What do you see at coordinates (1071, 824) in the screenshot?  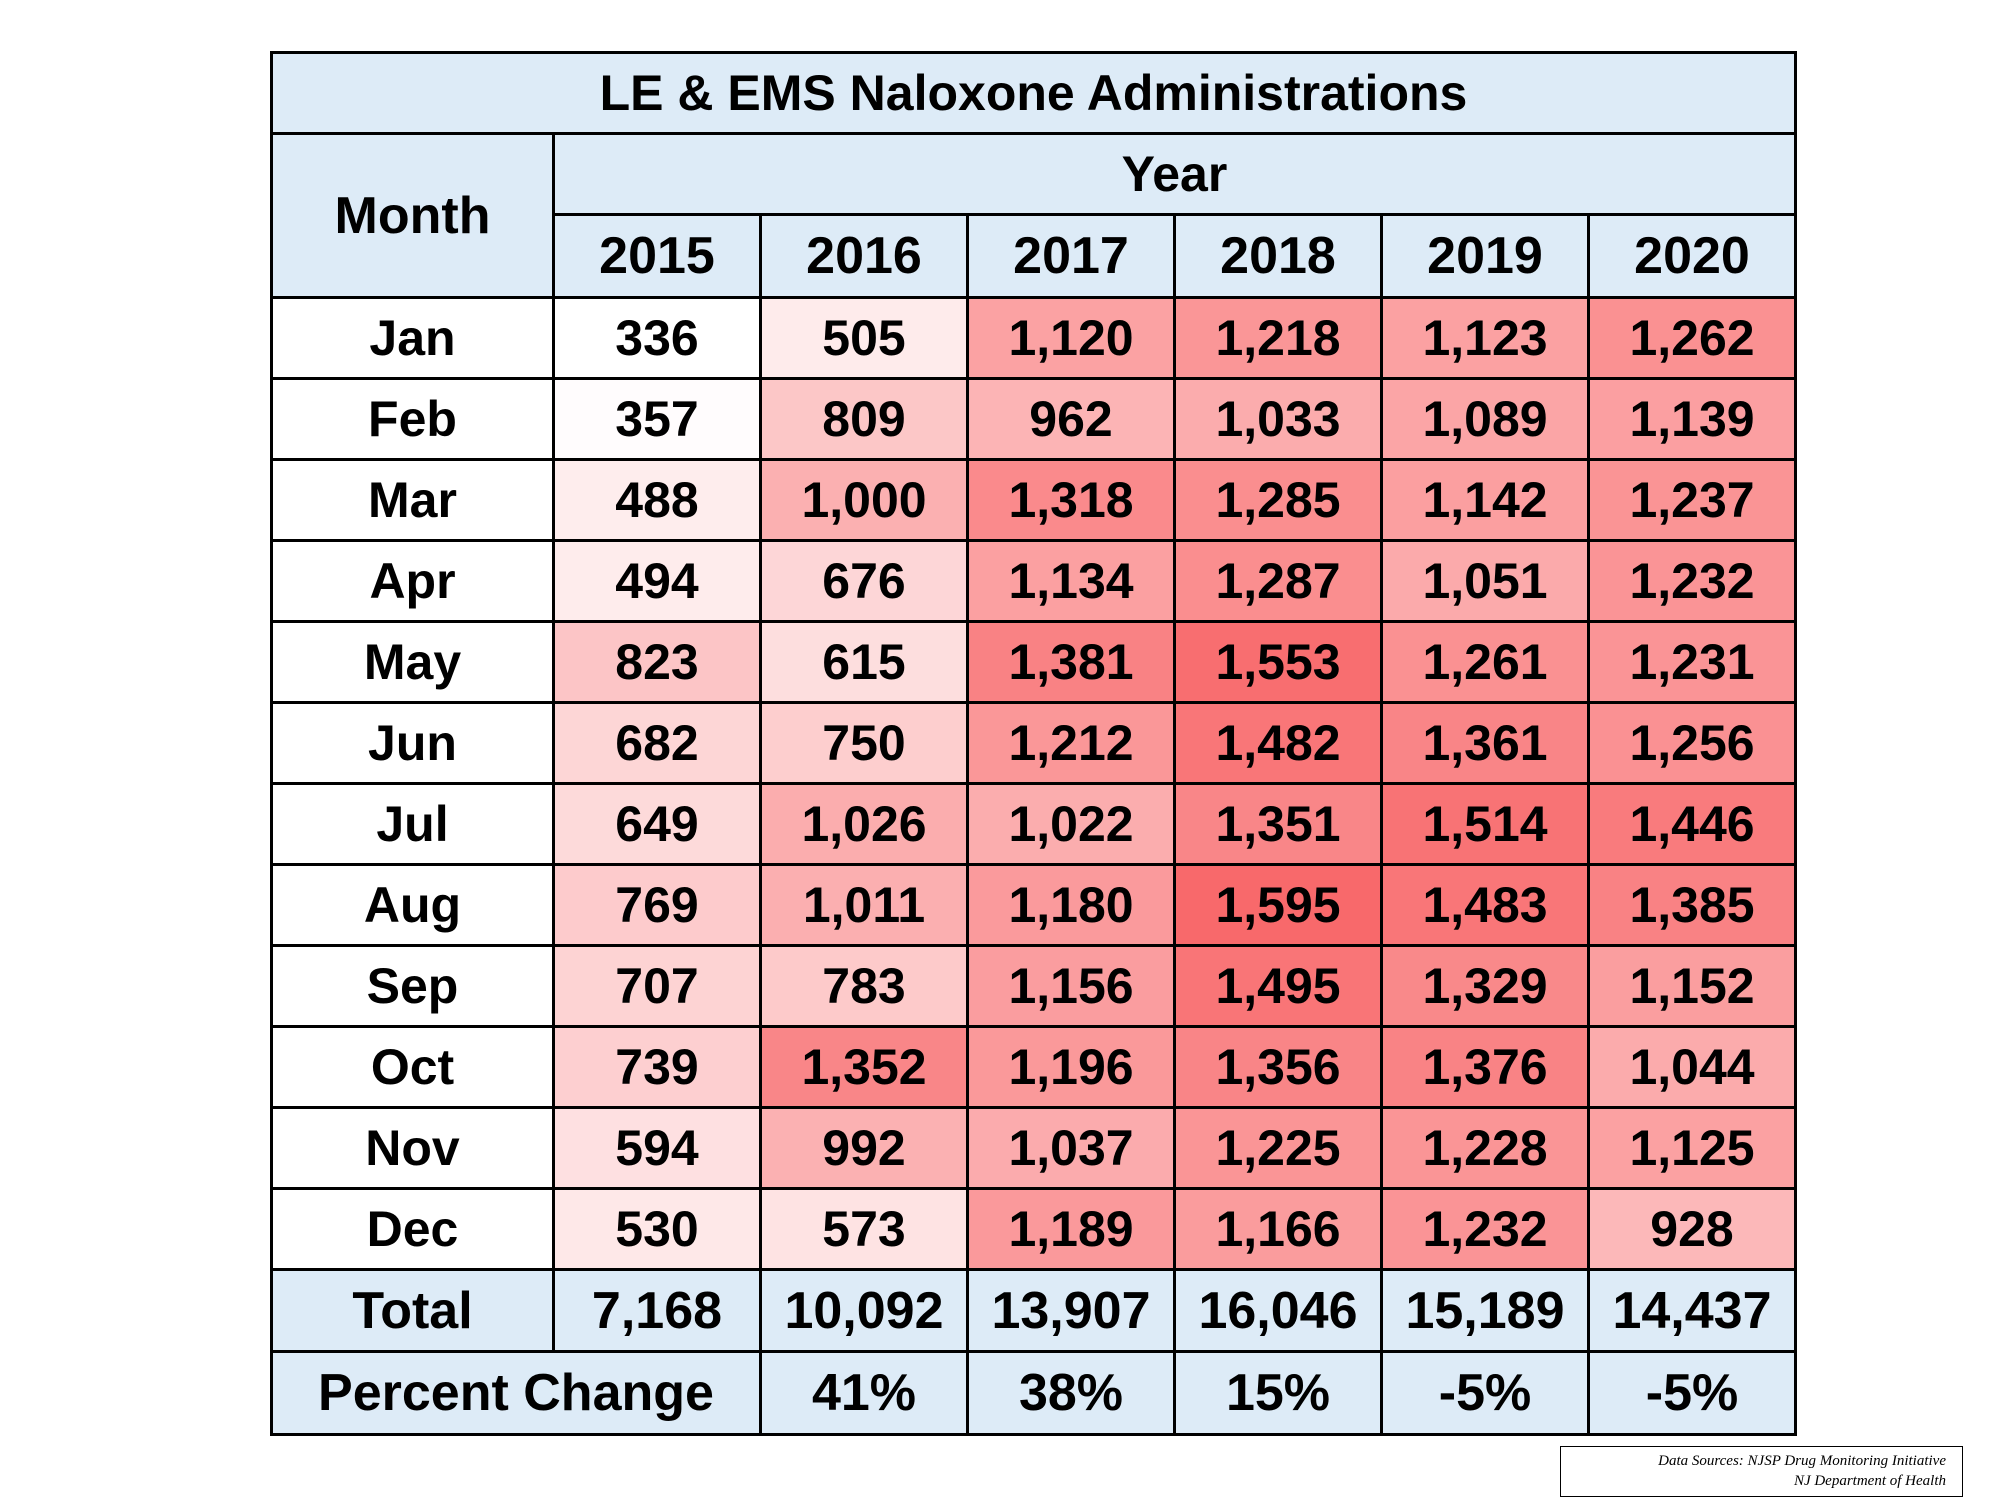 I see `heat-cell-jul-2017: 1,022` at bounding box center [1071, 824].